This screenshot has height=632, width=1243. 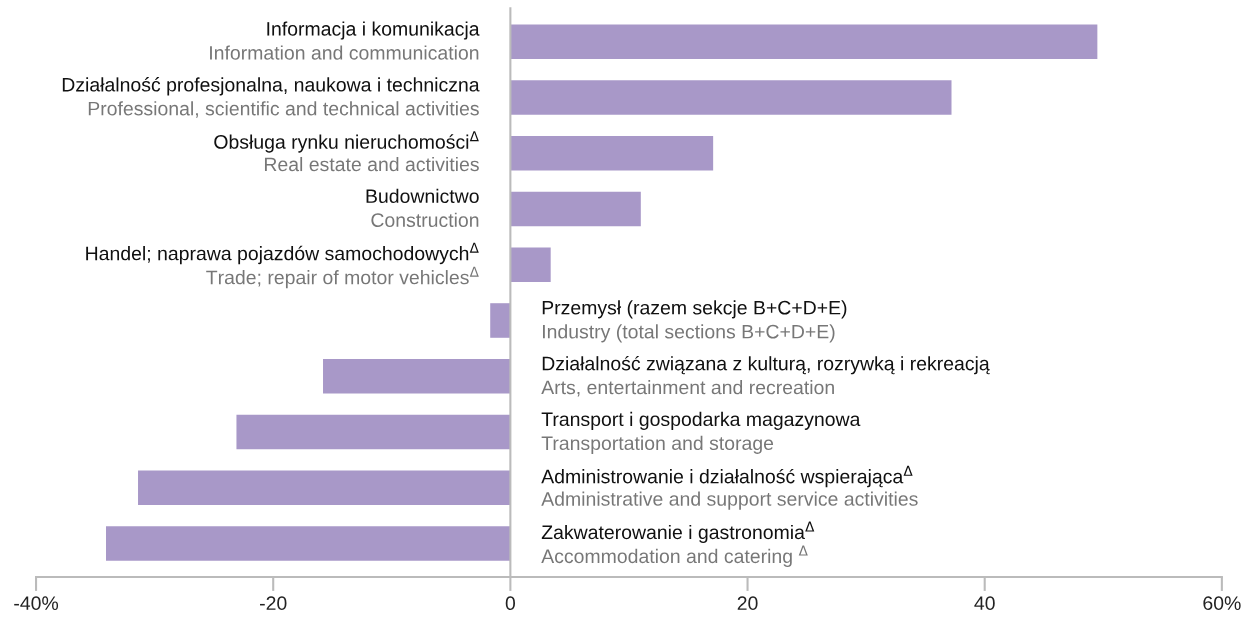 What do you see at coordinates (729, 487) in the screenshot?
I see `y-tick-label: Administrowanie i działalność wspierająca$^{Δ}$ Administrative and support service activities` at bounding box center [729, 487].